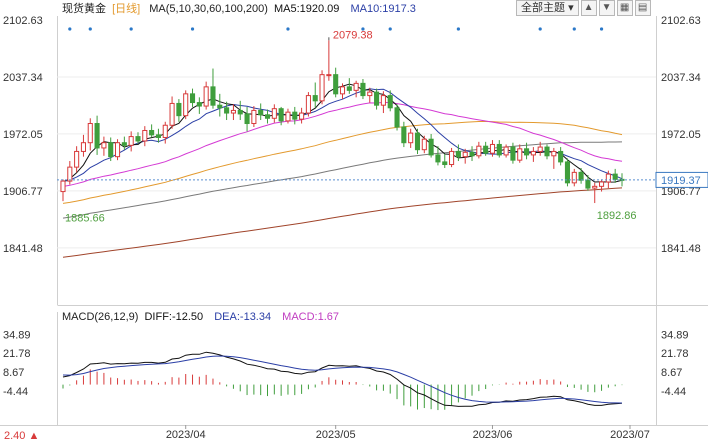  What do you see at coordinates (126, 8) in the screenshot?
I see `period-label: [日线]` at bounding box center [126, 8].